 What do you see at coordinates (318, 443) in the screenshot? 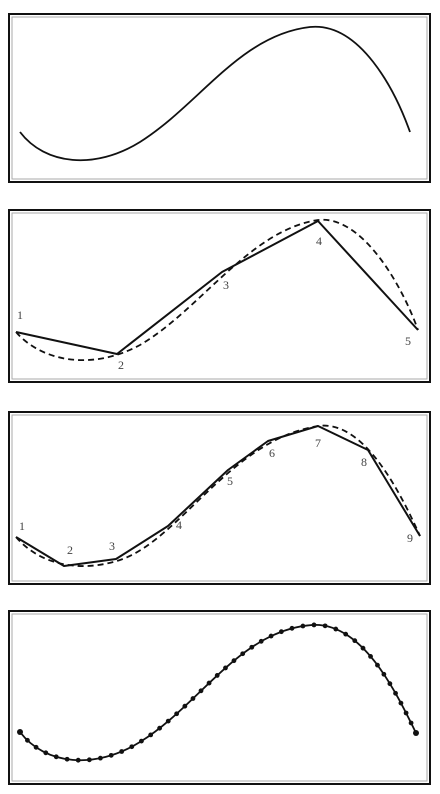
I see `point-label: 7` at bounding box center [318, 443].